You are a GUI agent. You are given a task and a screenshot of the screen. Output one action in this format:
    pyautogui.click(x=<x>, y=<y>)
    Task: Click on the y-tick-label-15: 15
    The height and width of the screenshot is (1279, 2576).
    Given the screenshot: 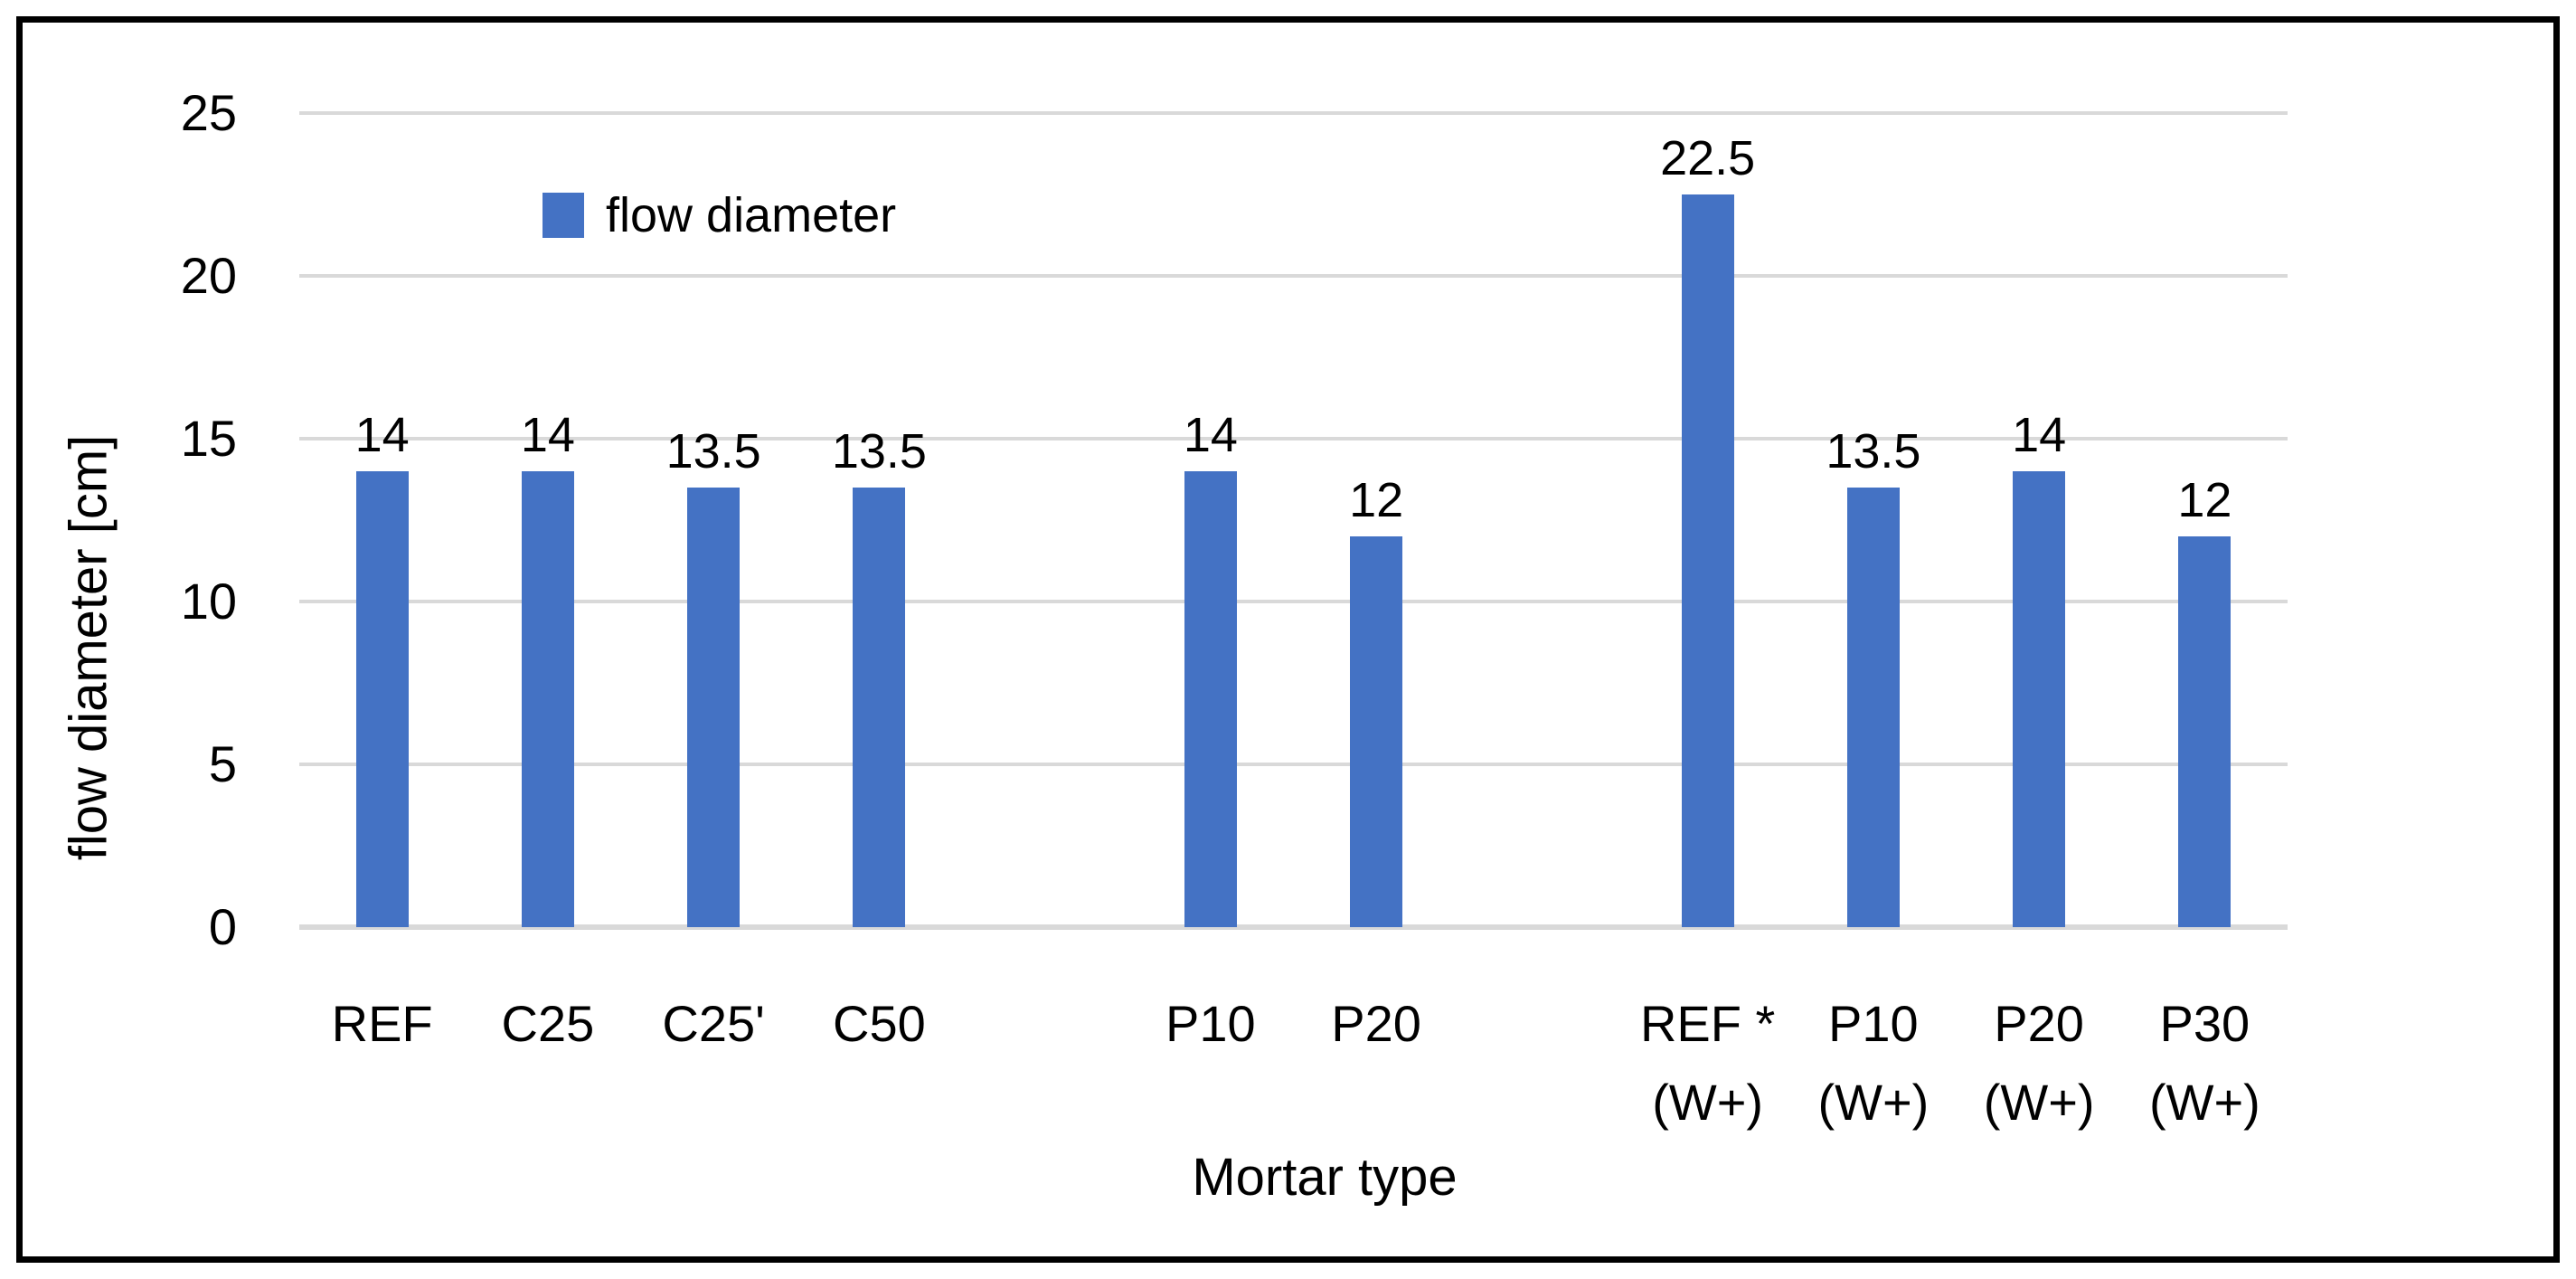 What is the action you would take?
    pyautogui.click(x=208, y=438)
    